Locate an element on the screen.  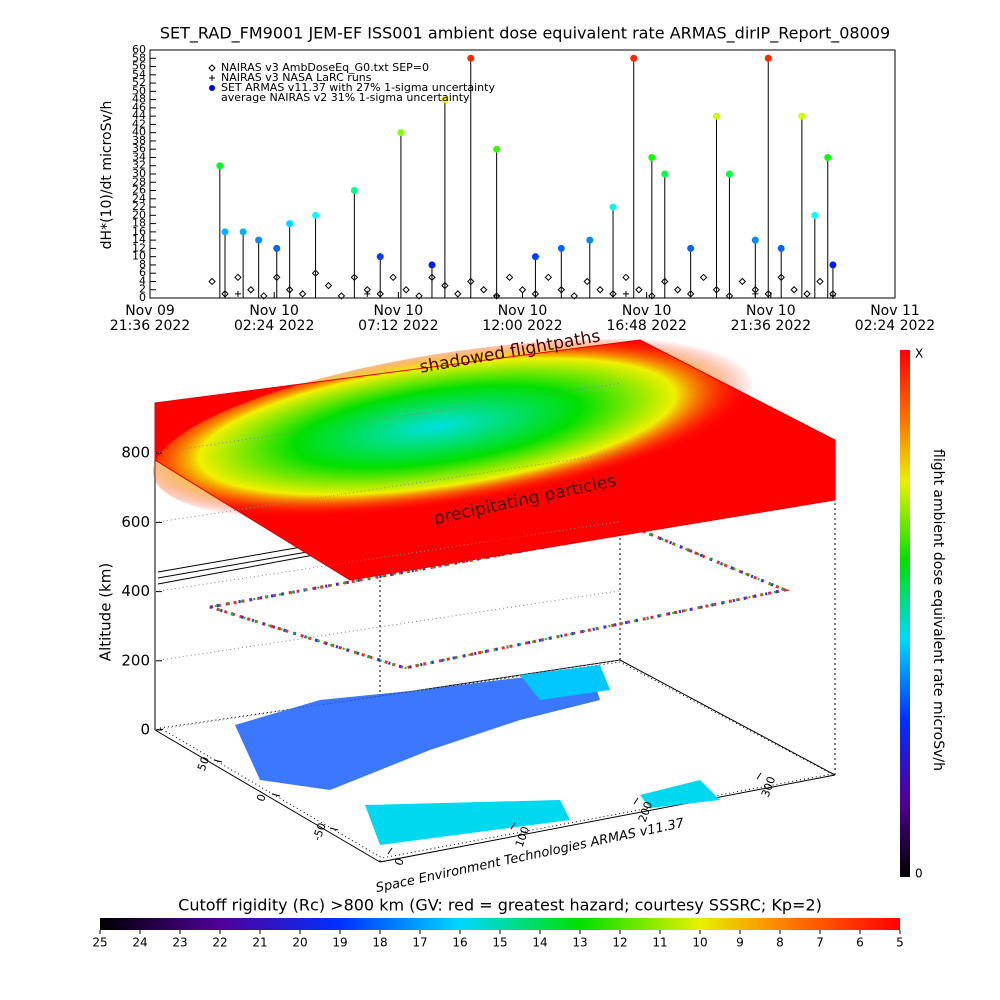
colorbar-tick-label: 17 is located at coordinates (419, 943).